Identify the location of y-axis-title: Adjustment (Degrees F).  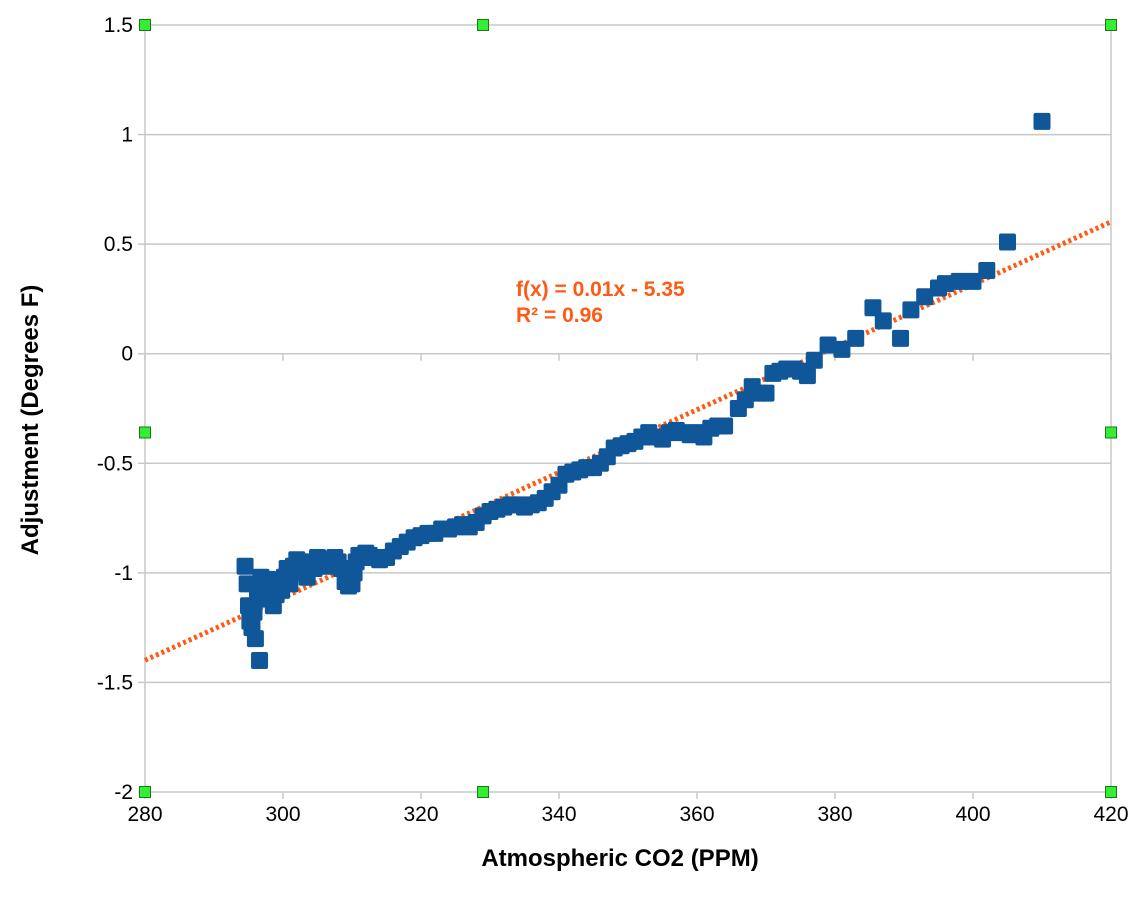
(30, 420).